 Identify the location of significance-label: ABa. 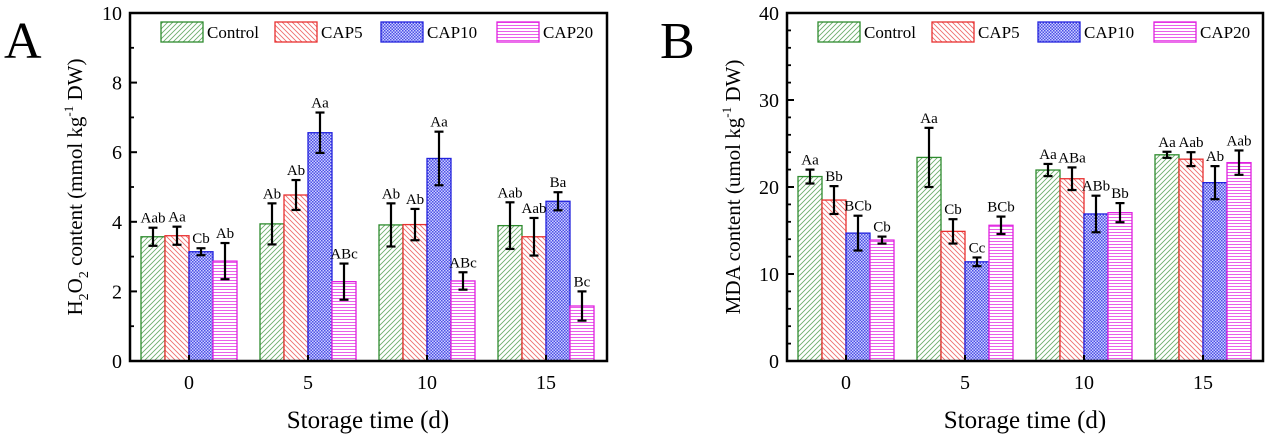
(1072, 158).